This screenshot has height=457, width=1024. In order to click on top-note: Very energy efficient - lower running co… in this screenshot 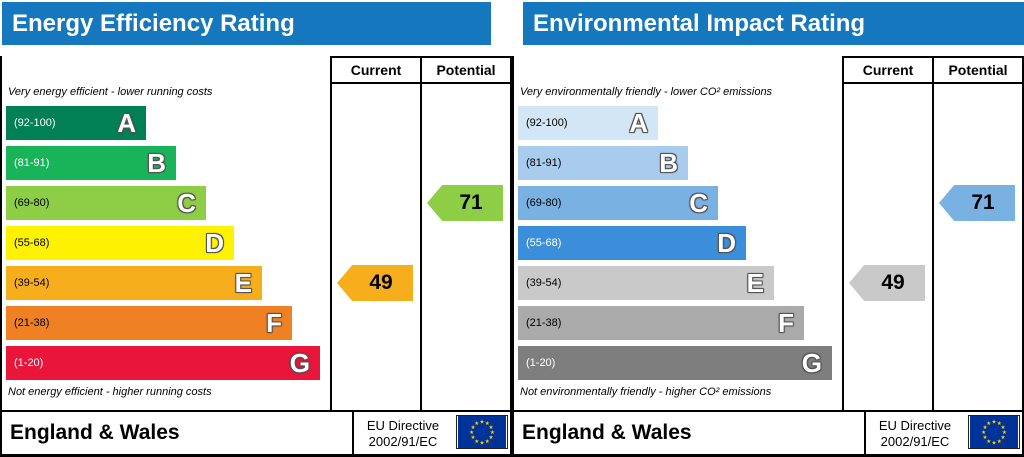, I will do `click(110, 92)`.